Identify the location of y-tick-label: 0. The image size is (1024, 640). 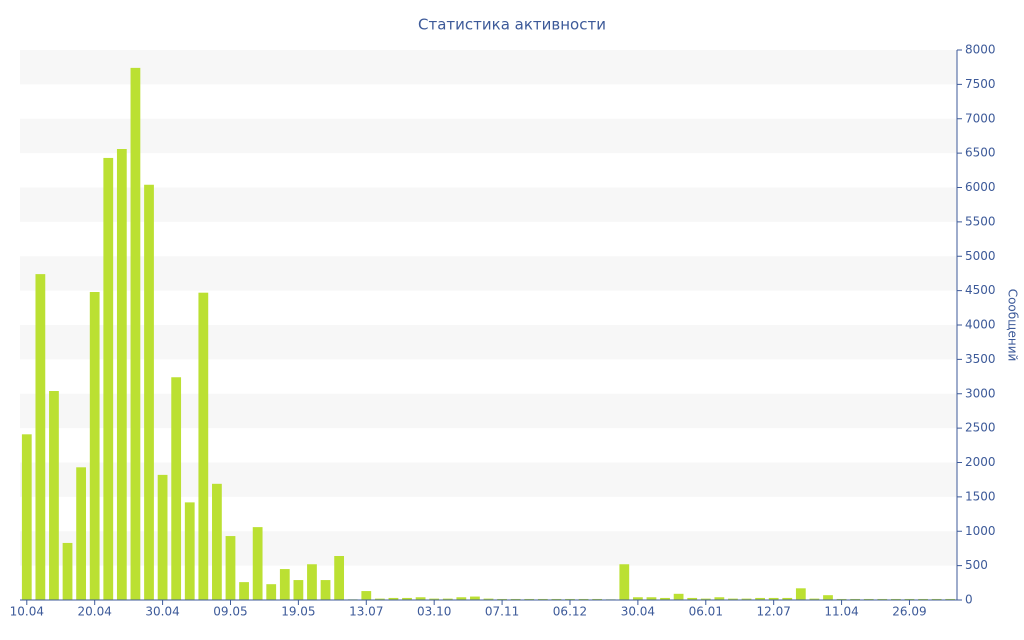
(969, 600).